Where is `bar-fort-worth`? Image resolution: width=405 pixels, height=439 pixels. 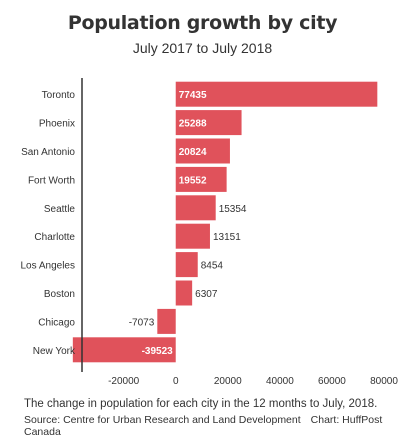 bar-fort-worth is located at coordinates (201, 179).